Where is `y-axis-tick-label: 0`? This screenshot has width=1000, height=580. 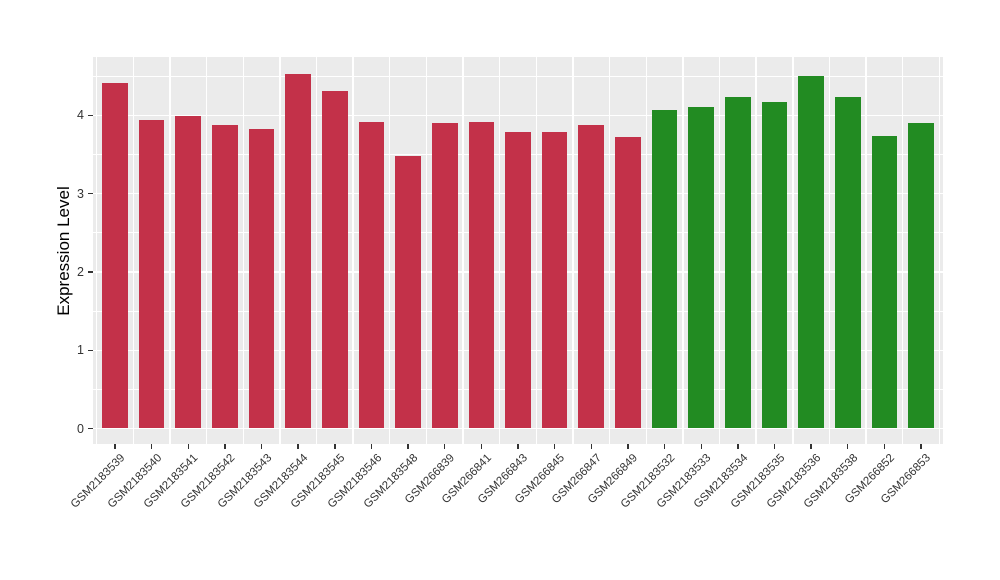
y-axis-tick-label: 0 is located at coordinates (80, 428).